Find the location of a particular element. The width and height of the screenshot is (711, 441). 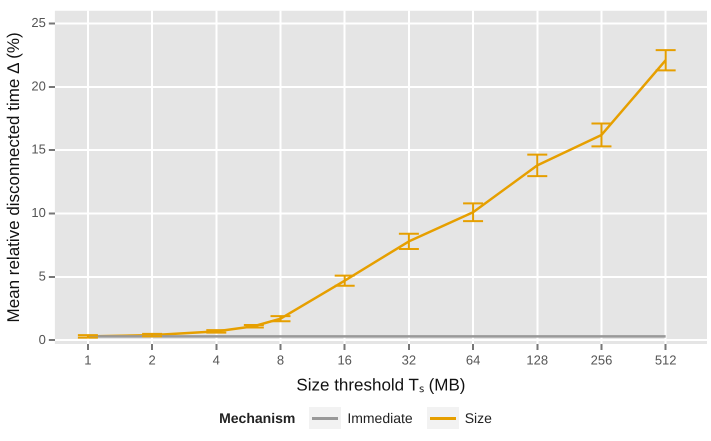

x-tick-label: 16 is located at coordinates (344, 360).